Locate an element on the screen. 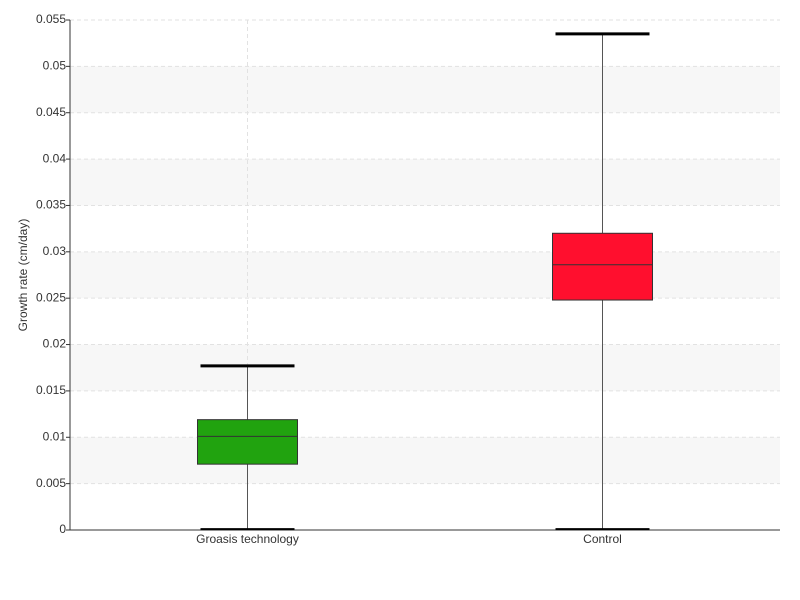 This screenshot has width=800, height=600. y-tick-label: 0.045 is located at coordinates (51, 112).